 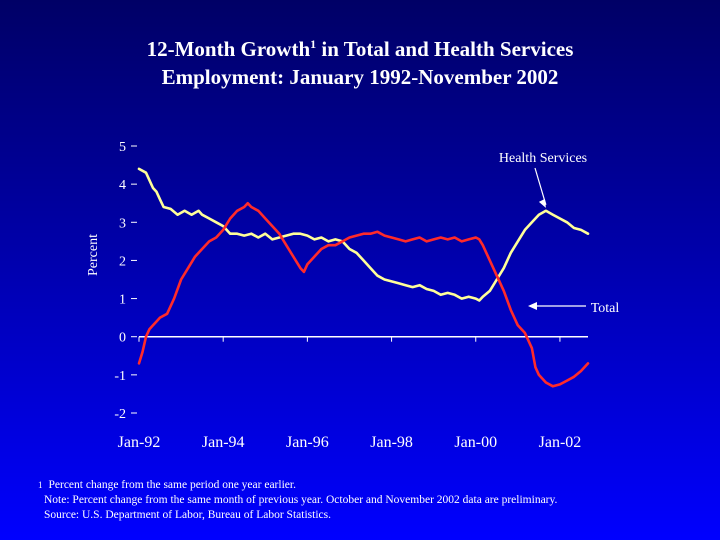 What do you see at coordinates (543, 158) in the screenshot?
I see `annotation-health-services: Health Services` at bounding box center [543, 158].